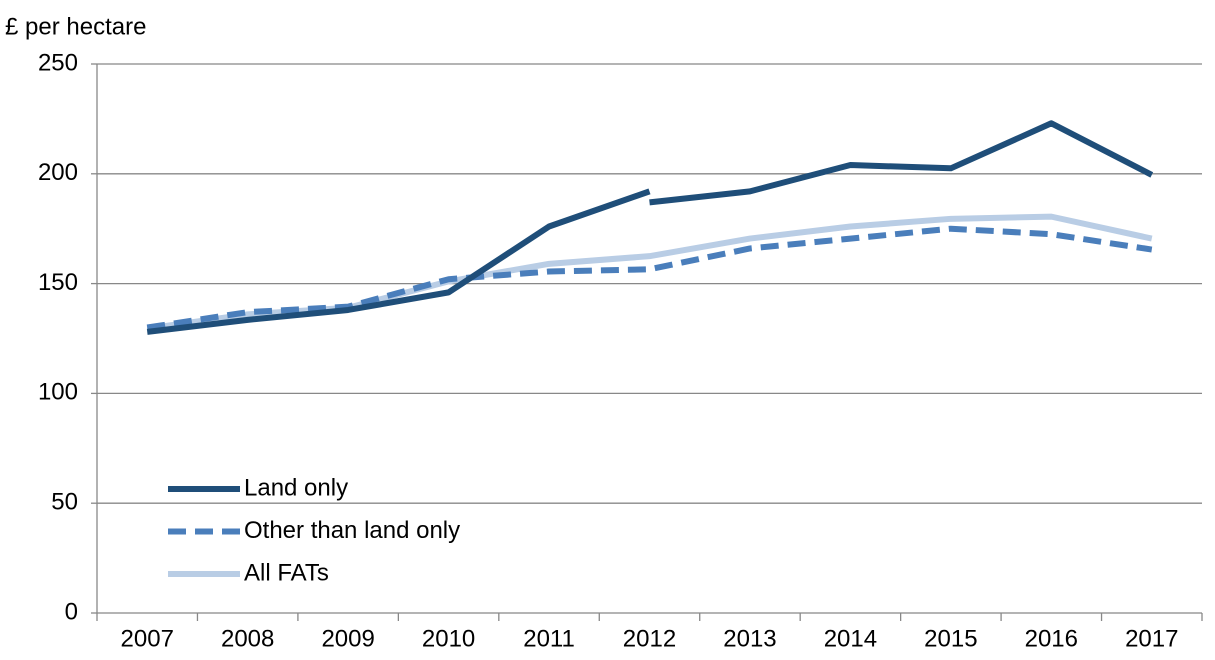  What do you see at coordinates (549, 638) in the screenshot?
I see `x-tick-label: 2011` at bounding box center [549, 638].